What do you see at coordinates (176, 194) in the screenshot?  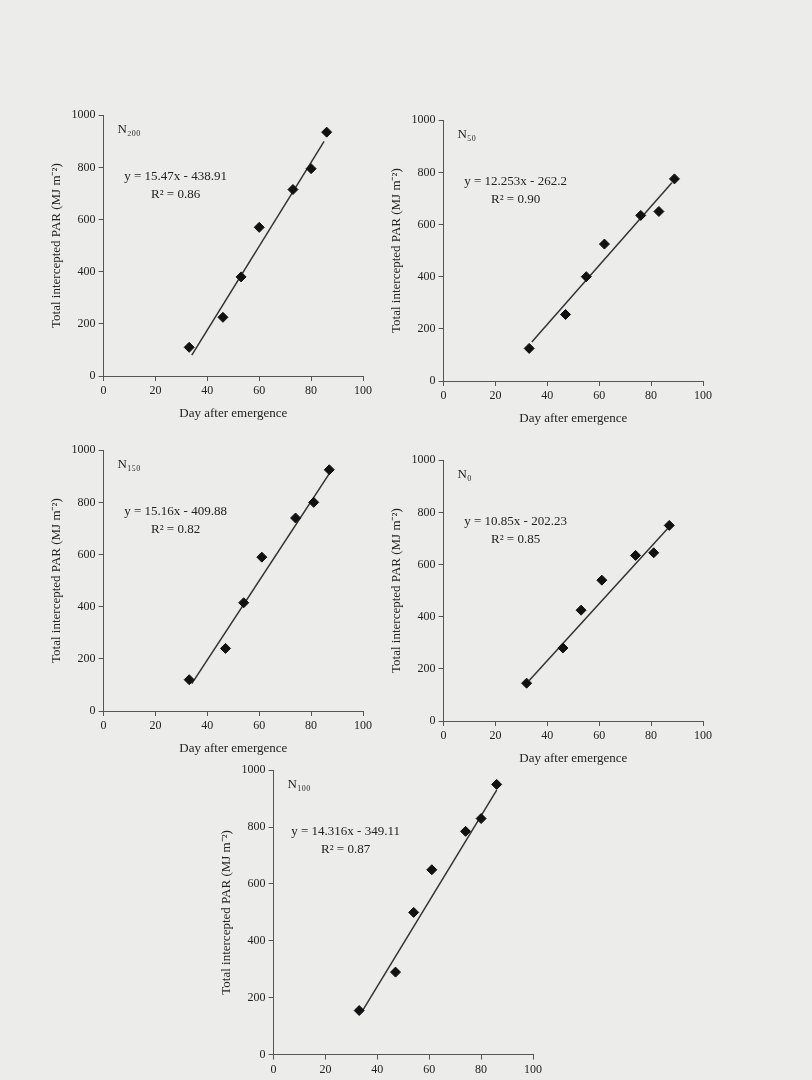 I see `annotation: R² = 0.86` at bounding box center [176, 194].